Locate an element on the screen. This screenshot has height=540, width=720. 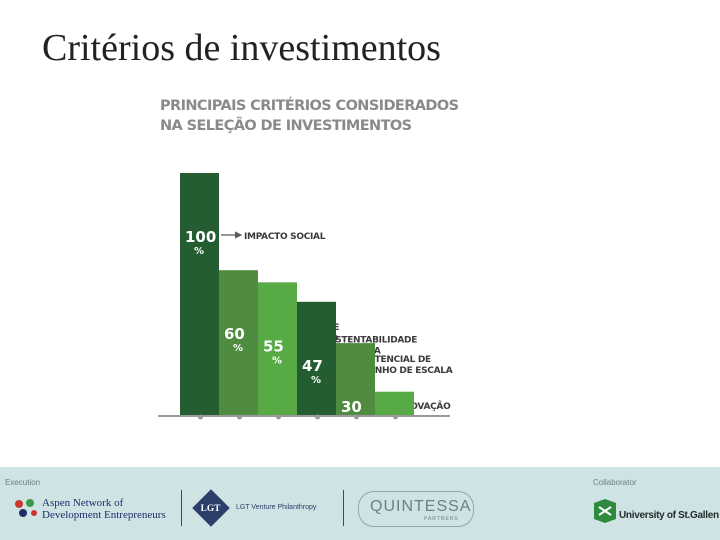
hsg-logo-icon is located at coordinates (605, 511).